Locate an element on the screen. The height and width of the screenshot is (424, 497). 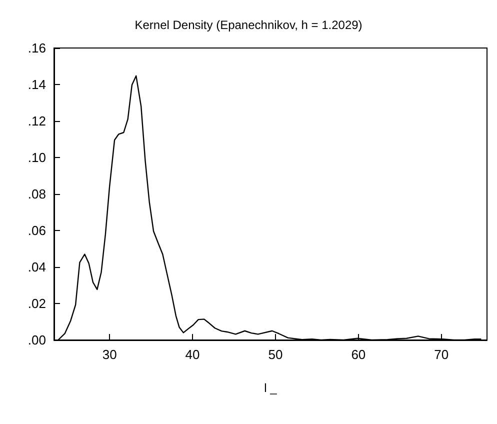
y-tick-label: .04 is located at coordinates (37, 267).